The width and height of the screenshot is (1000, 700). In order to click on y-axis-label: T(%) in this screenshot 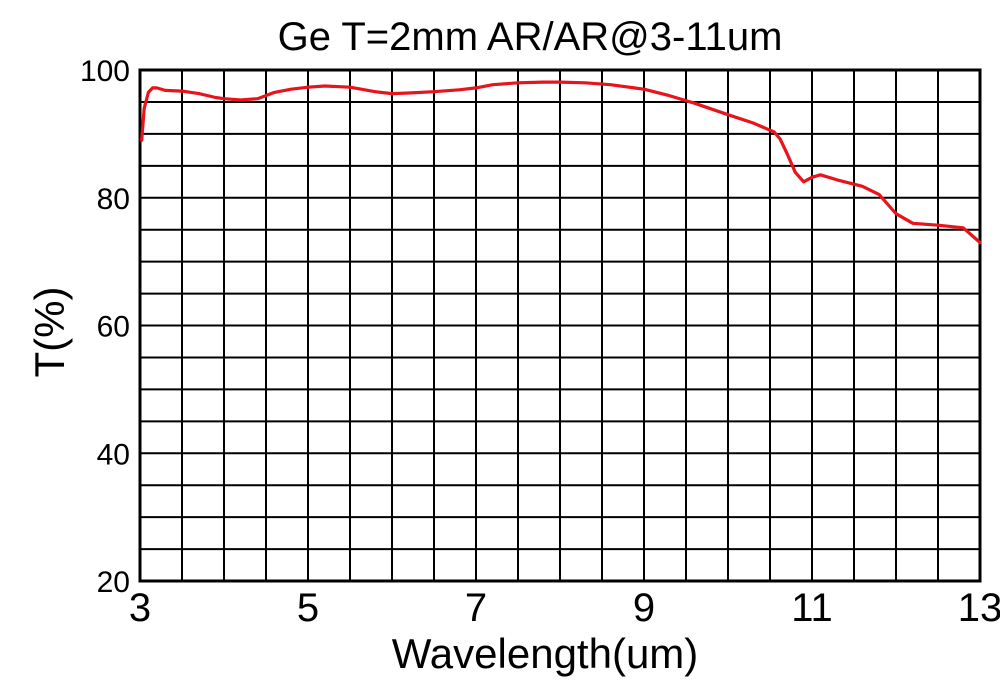, I will do `click(49, 332)`.